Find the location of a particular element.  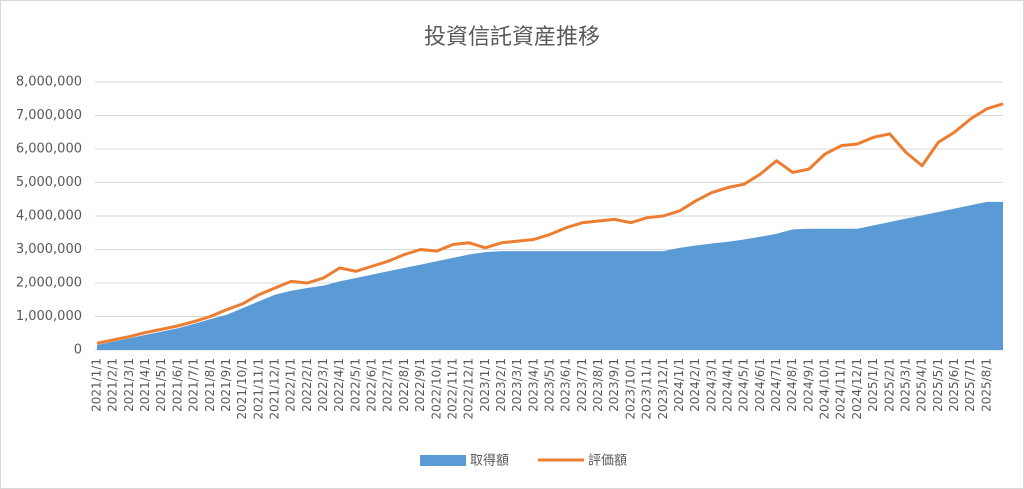

x-tick-label: 2022/10/1 is located at coordinates (436, 389).